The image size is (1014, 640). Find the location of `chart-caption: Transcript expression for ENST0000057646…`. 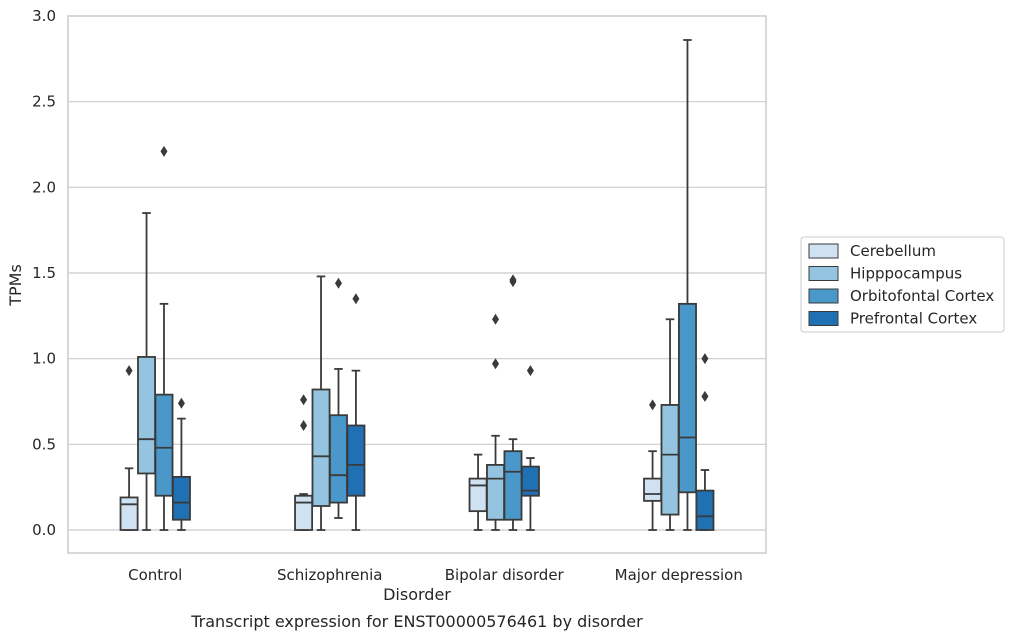

chart-caption: Transcript expression for ENST0000057646… is located at coordinates (416, 621).